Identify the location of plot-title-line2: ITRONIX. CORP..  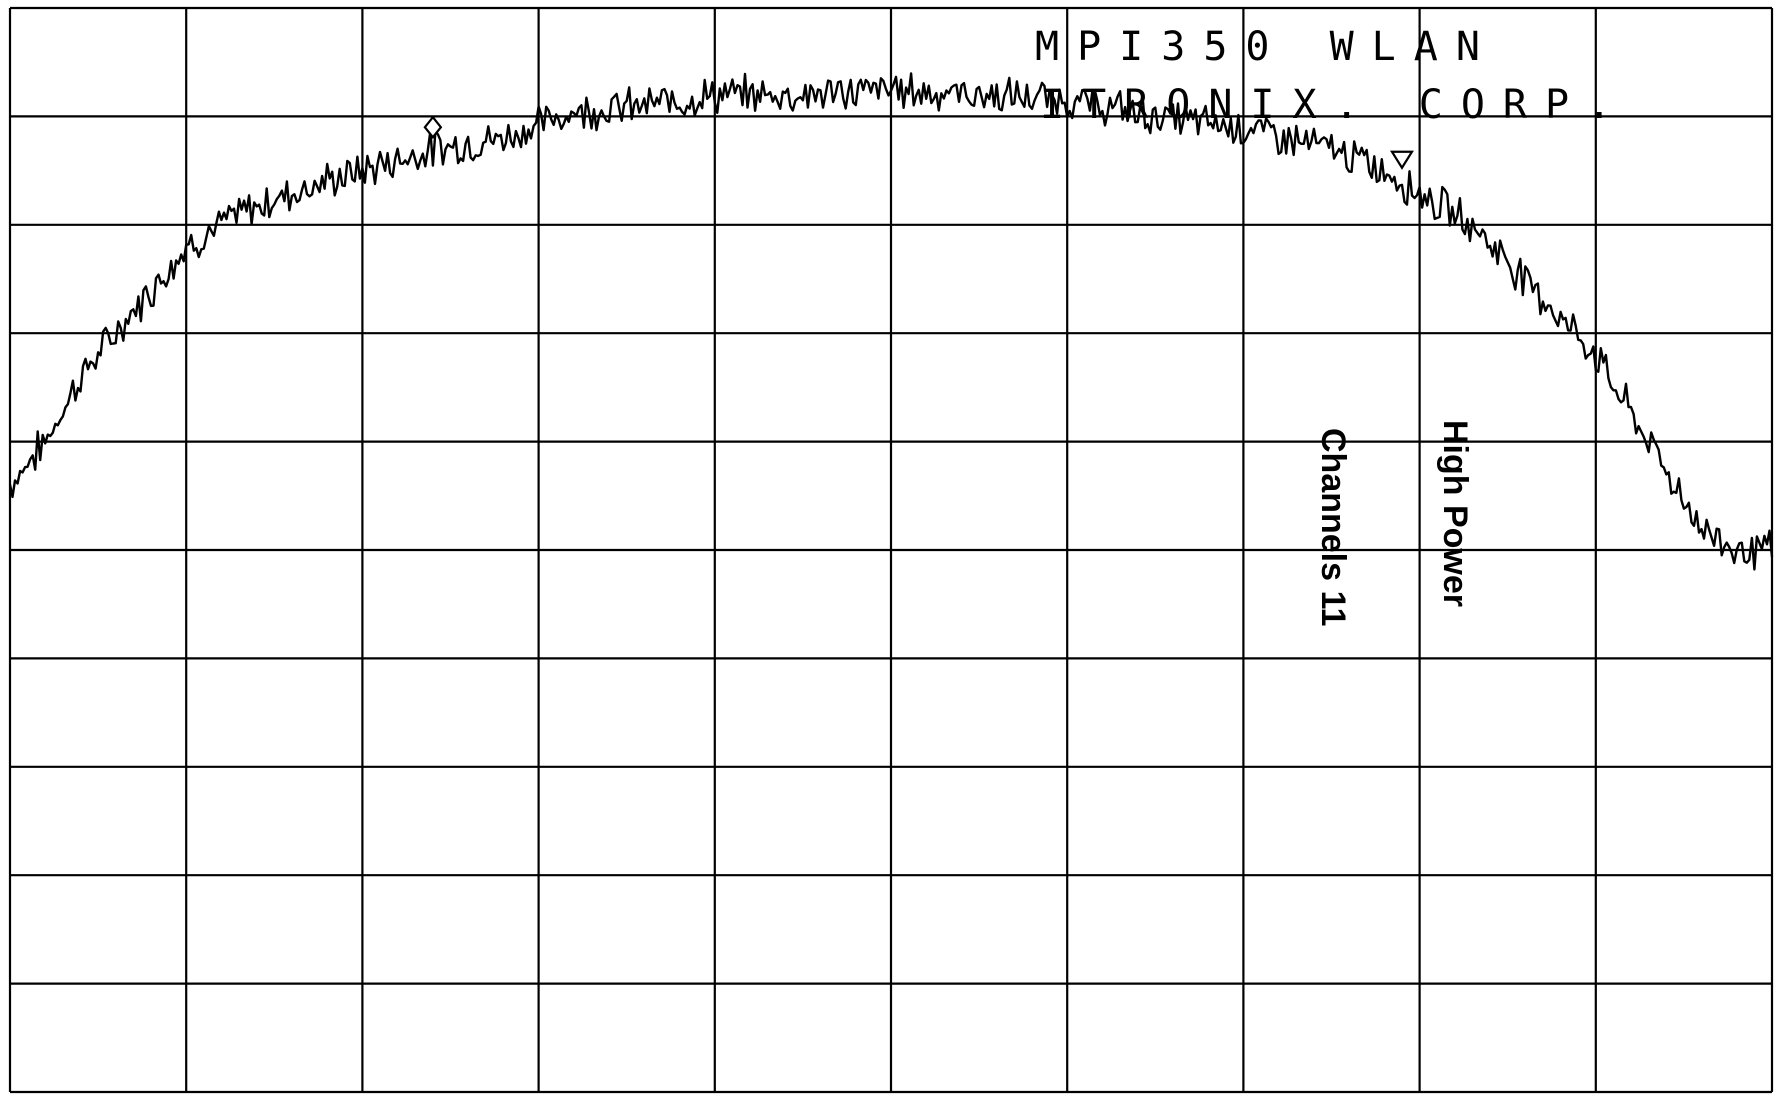
(1334, 105).